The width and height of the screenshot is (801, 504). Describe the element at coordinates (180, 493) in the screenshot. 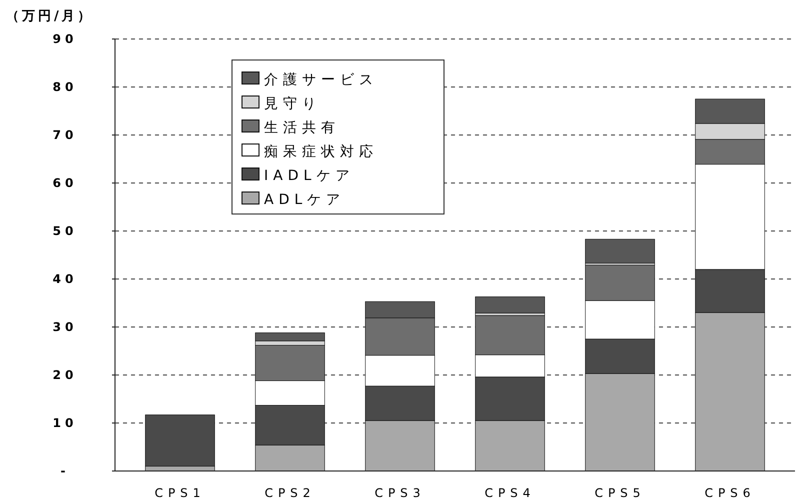

I see `x-tick-label: CPS1` at that location.